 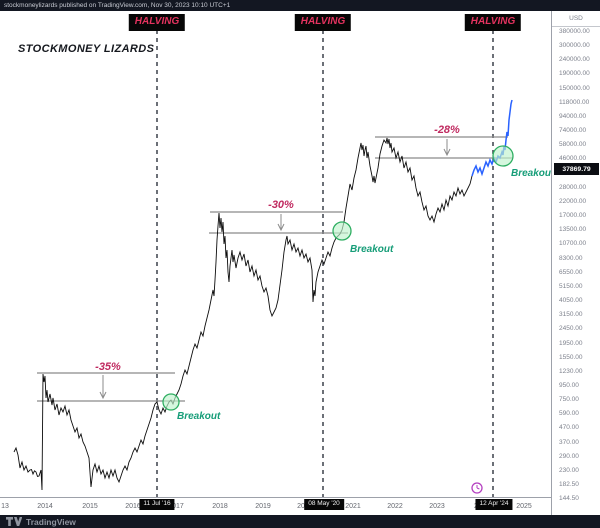 What do you see at coordinates (573, 187) in the screenshot?
I see `price-axis-label: 28000.00` at bounding box center [573, 187].